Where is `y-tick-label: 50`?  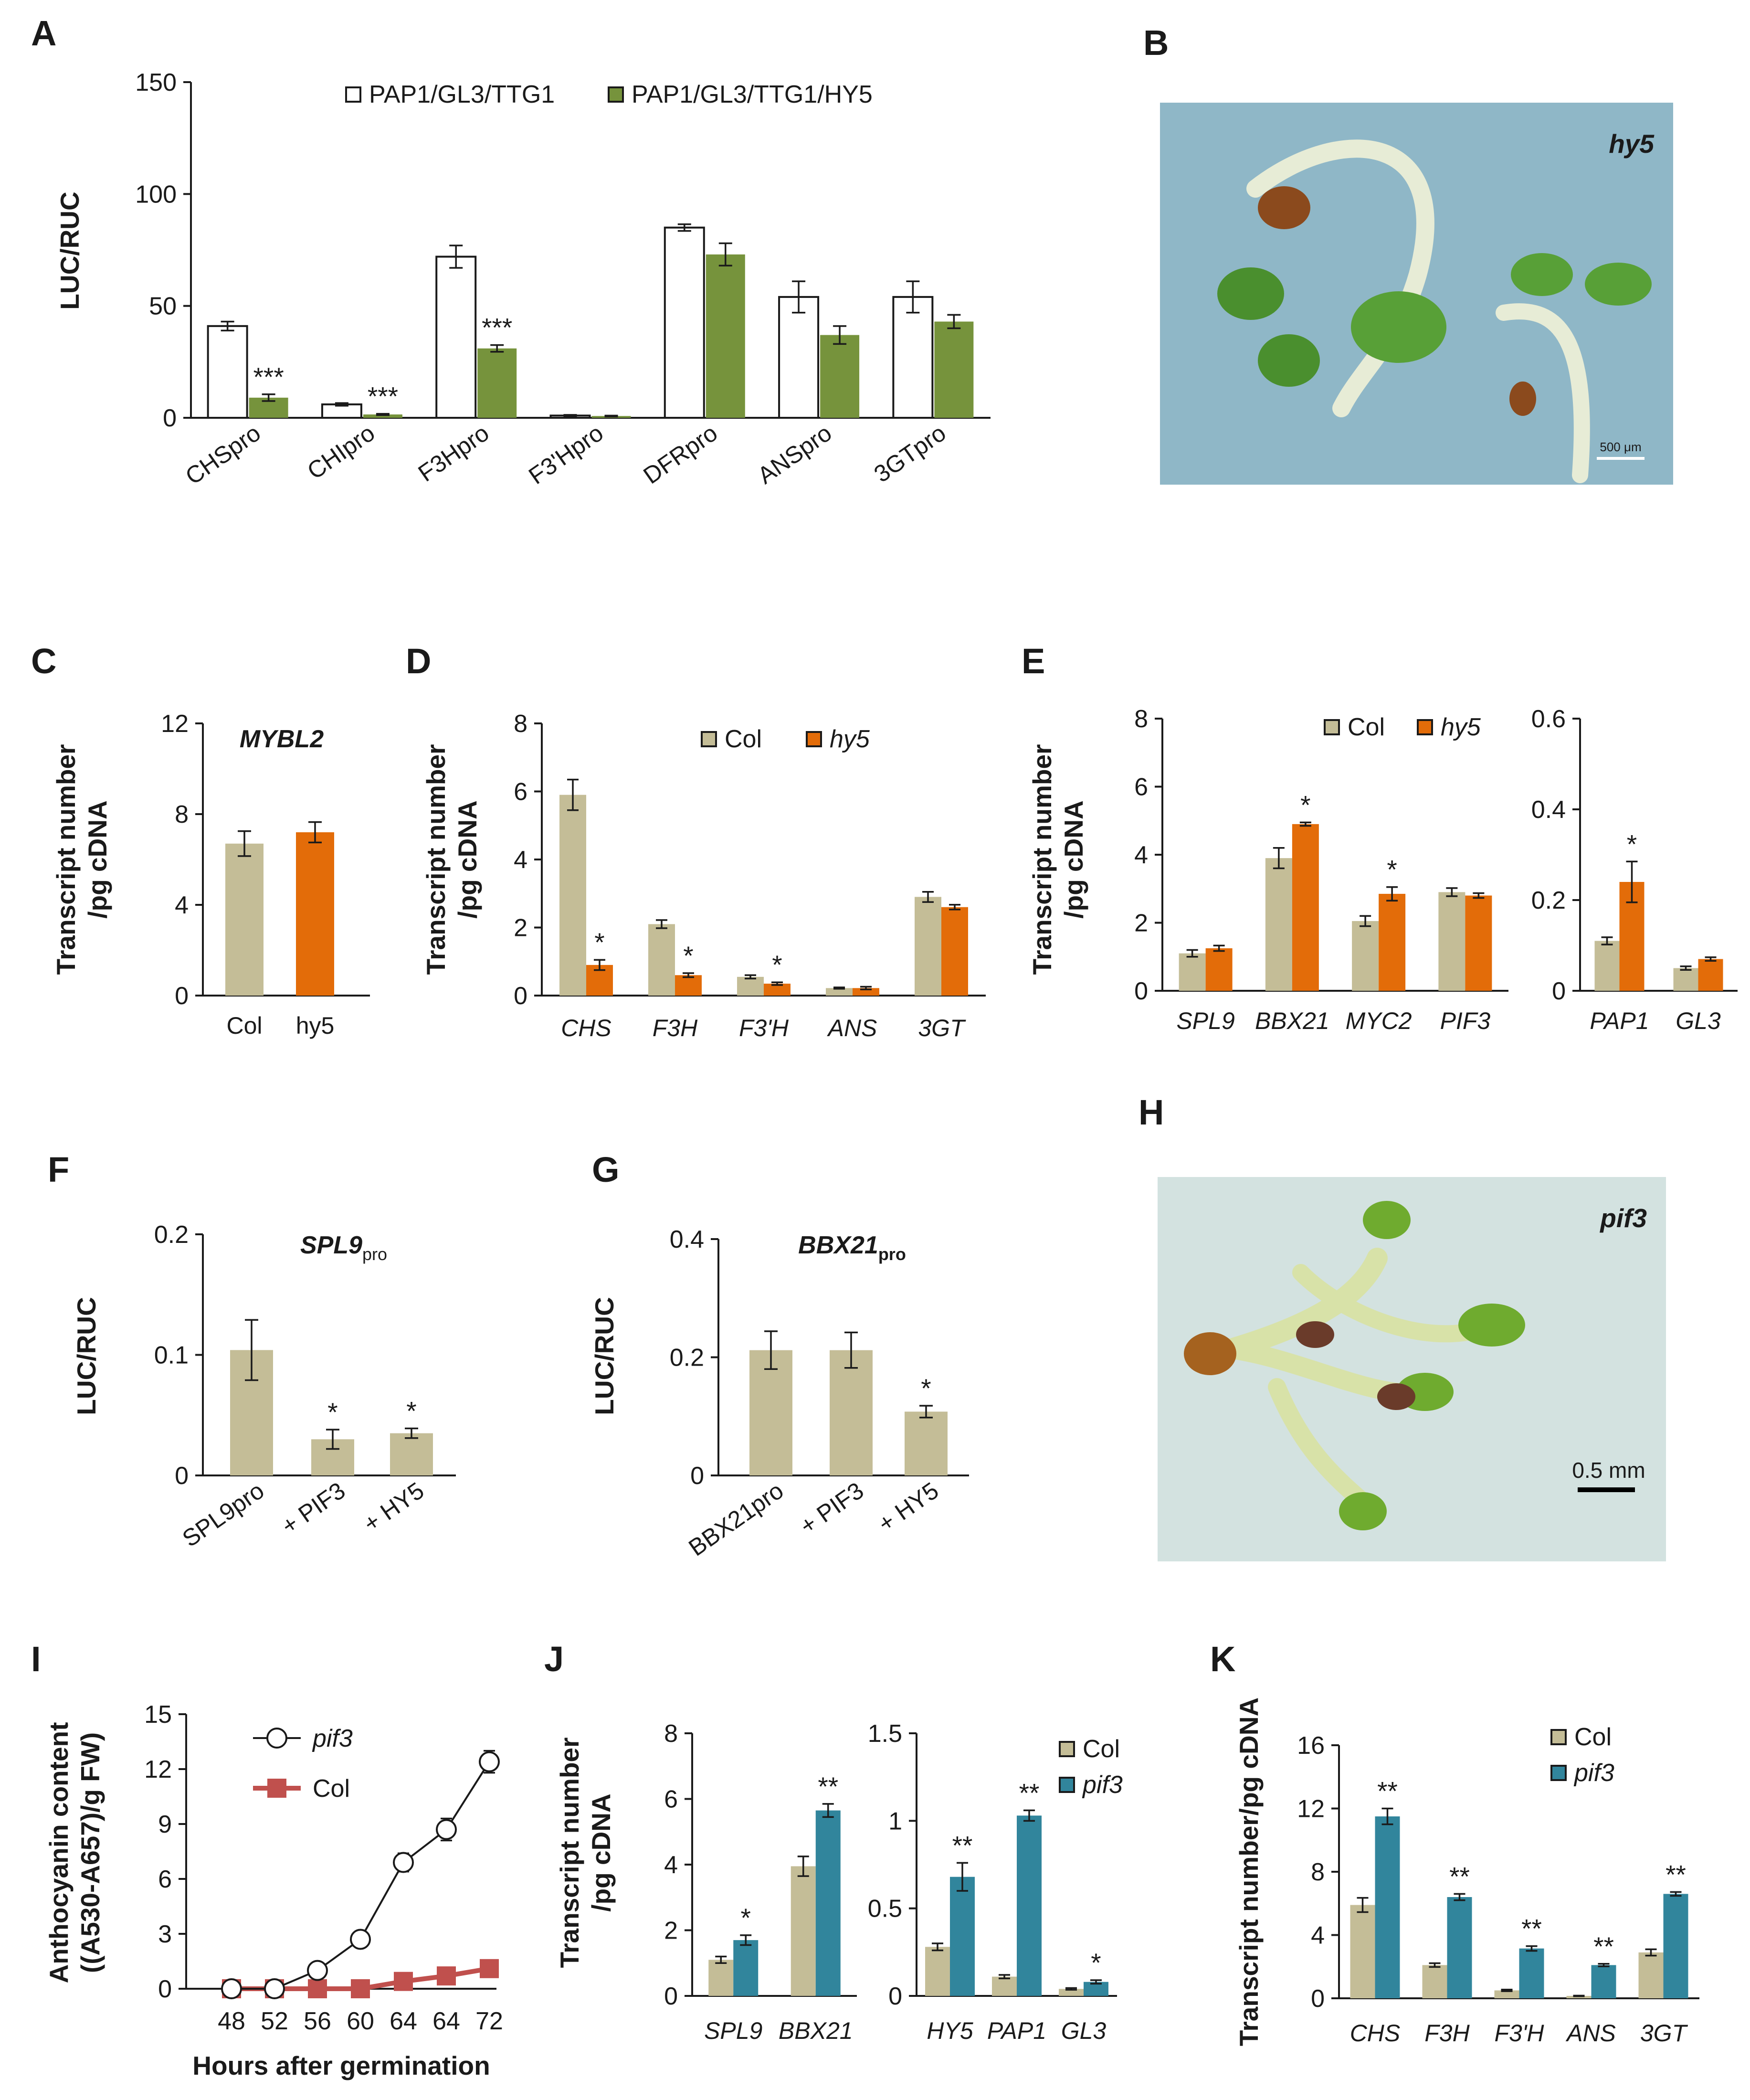
y-tick-label: 50 is located at coordinates (163, 306).